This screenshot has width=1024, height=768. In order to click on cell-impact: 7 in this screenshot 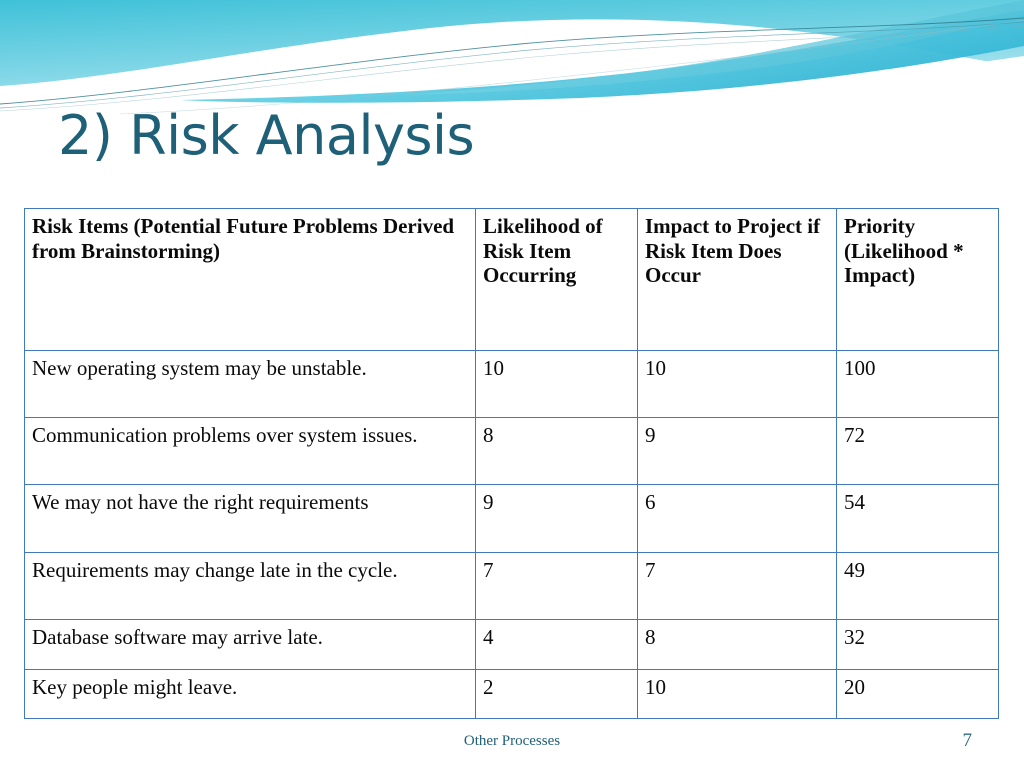, I will do `click(737, 586)`.